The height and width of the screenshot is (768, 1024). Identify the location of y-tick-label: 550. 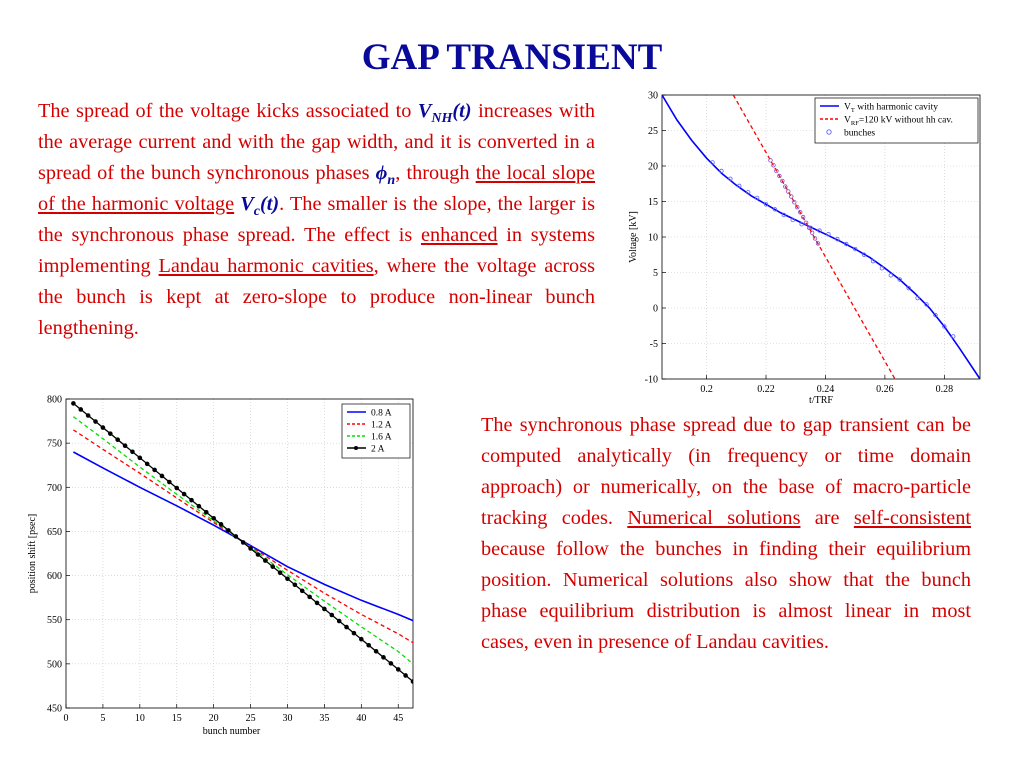
(54, 620).